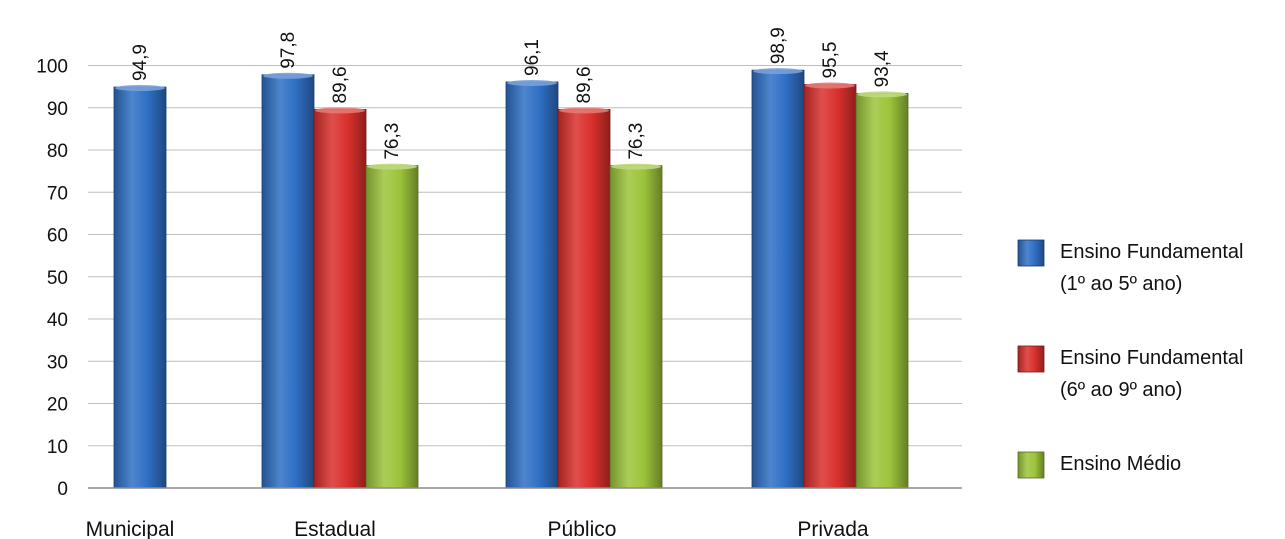  Describe the element at coordinates (1130, 267) in the screenshot. I see `legend-item: Ensino Fundamental (1º ao 5º ano)` at that location.